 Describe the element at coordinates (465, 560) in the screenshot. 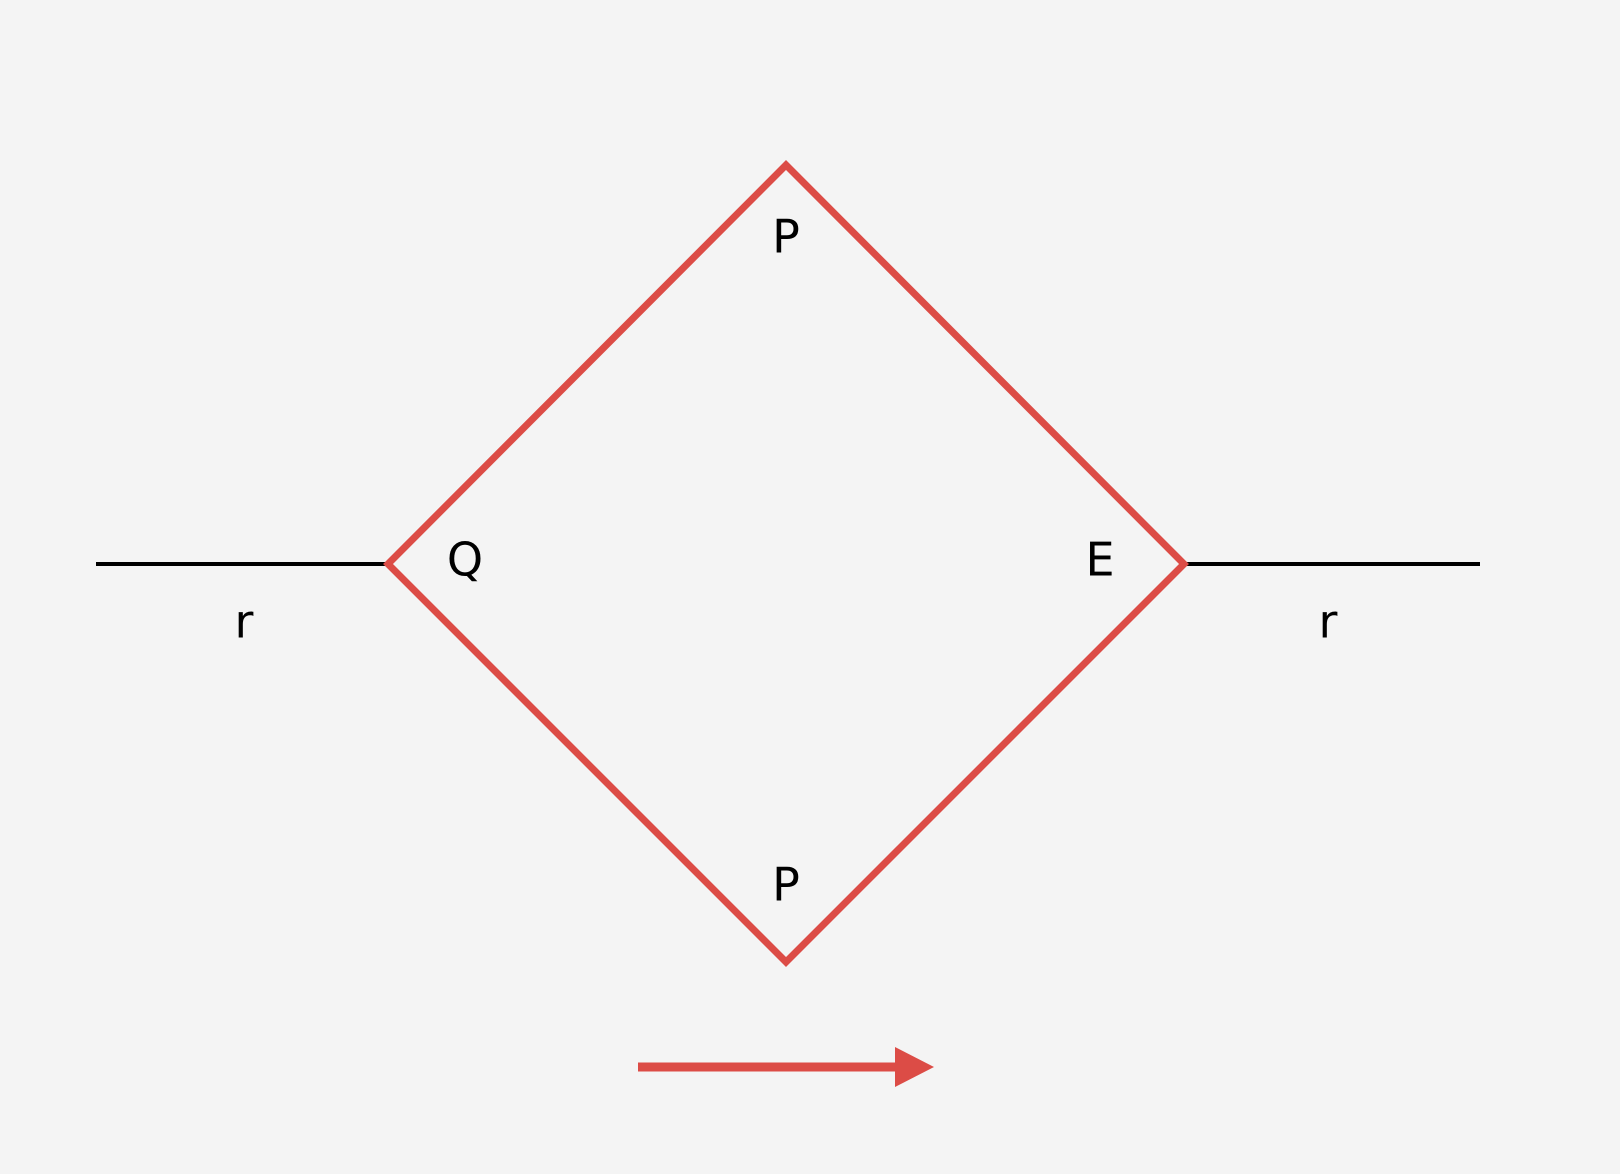

I see `left-vertex-label: Q` at that location.